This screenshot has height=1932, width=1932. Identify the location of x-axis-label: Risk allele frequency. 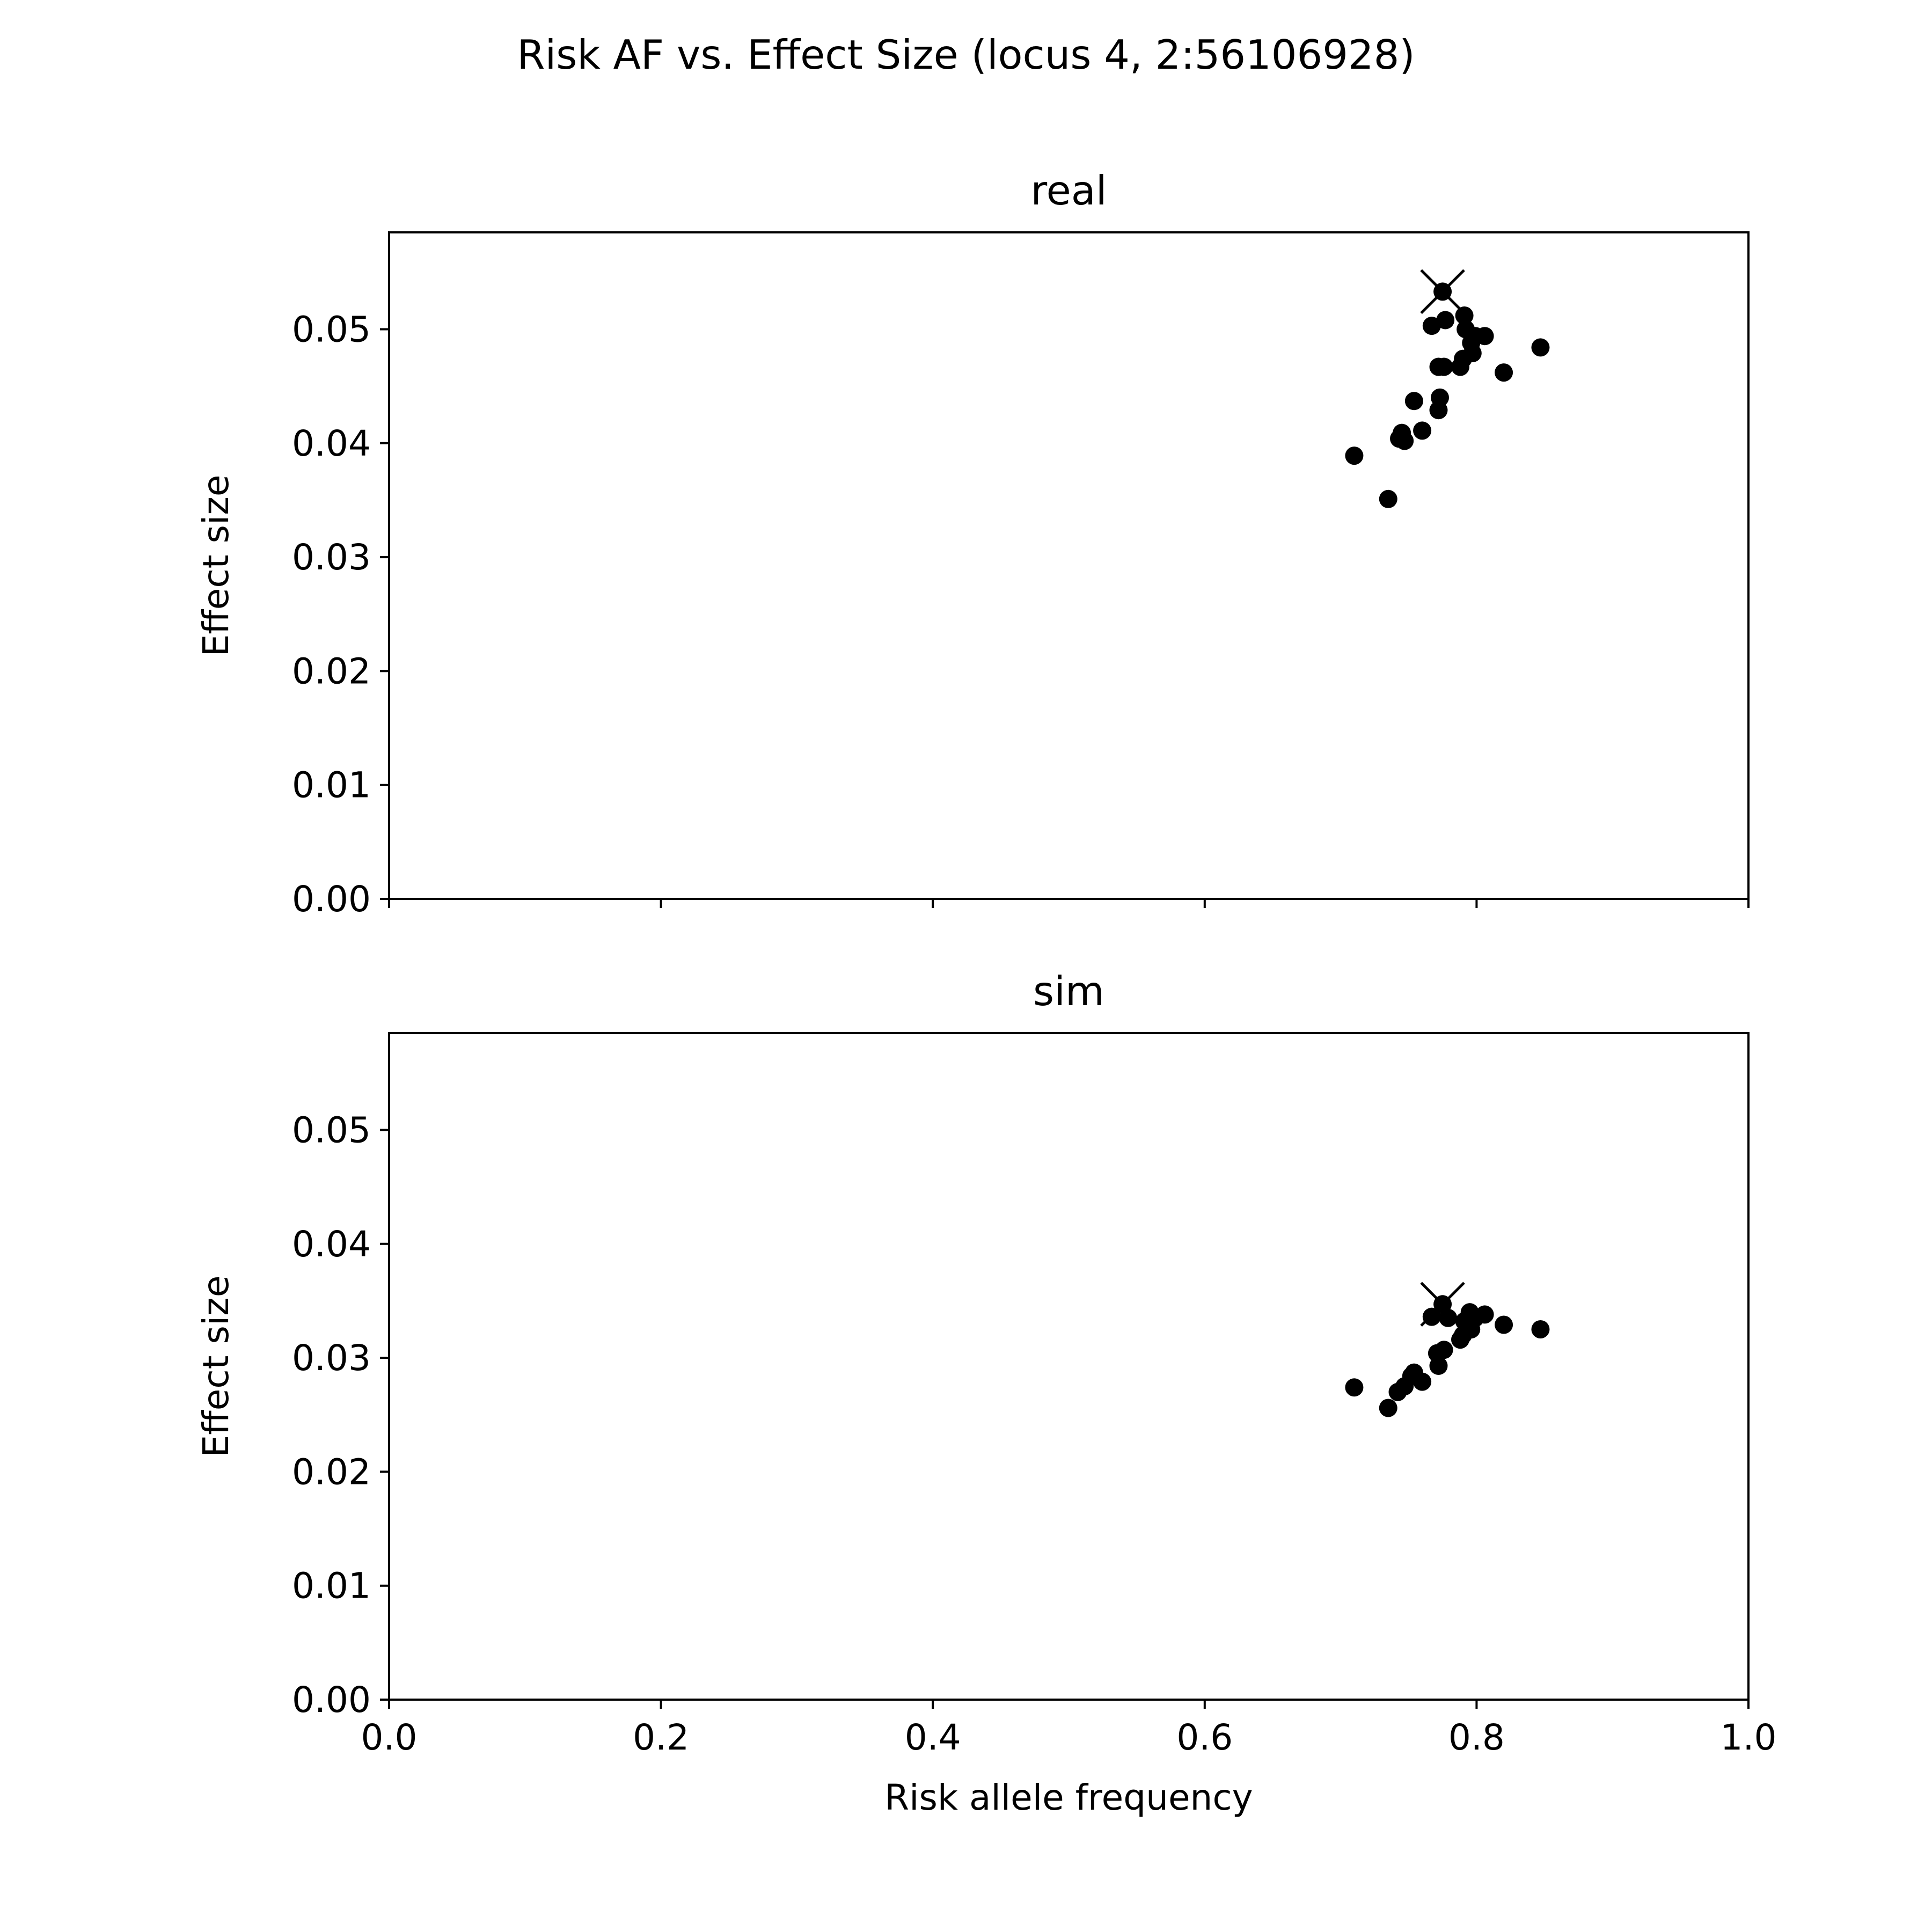
(1068, 1797).